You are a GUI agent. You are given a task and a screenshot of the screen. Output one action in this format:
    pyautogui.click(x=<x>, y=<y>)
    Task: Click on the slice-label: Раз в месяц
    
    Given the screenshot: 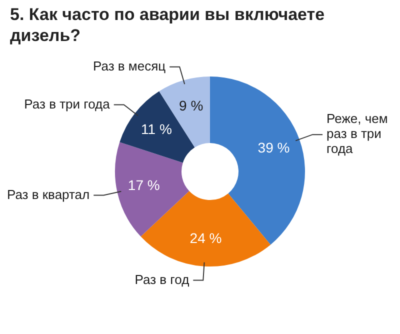 What is the action you would take?
    pyautogui.click(x=129, y=66)
    